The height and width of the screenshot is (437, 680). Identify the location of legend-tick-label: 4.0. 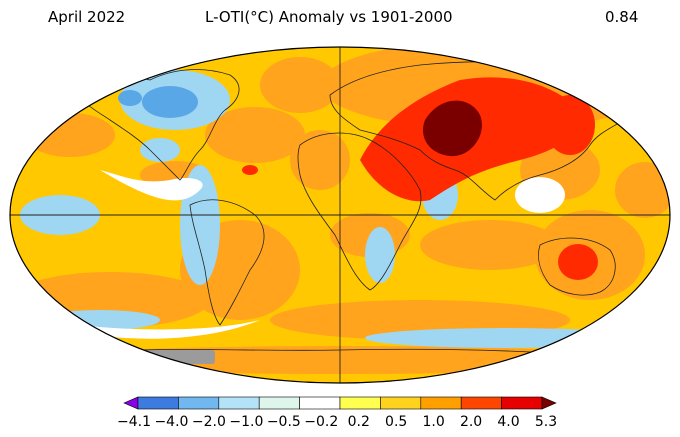
(508, 422).